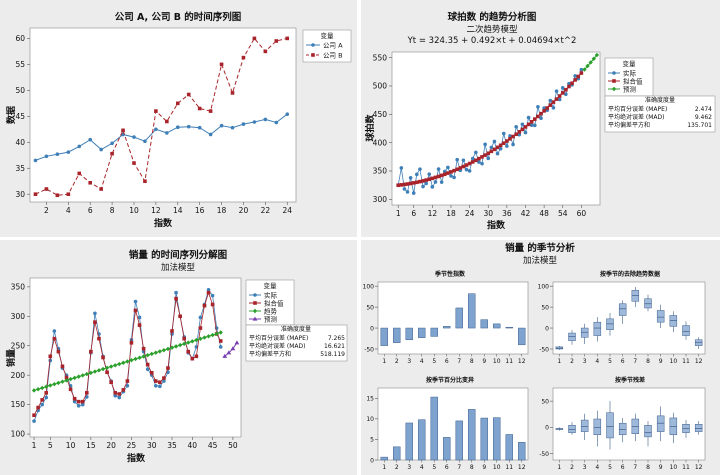 This screenshot has height=475, width=720. Describe the element at coordinates (453, 424) in the screenshot. I see `panel3-plot-area` at that location.